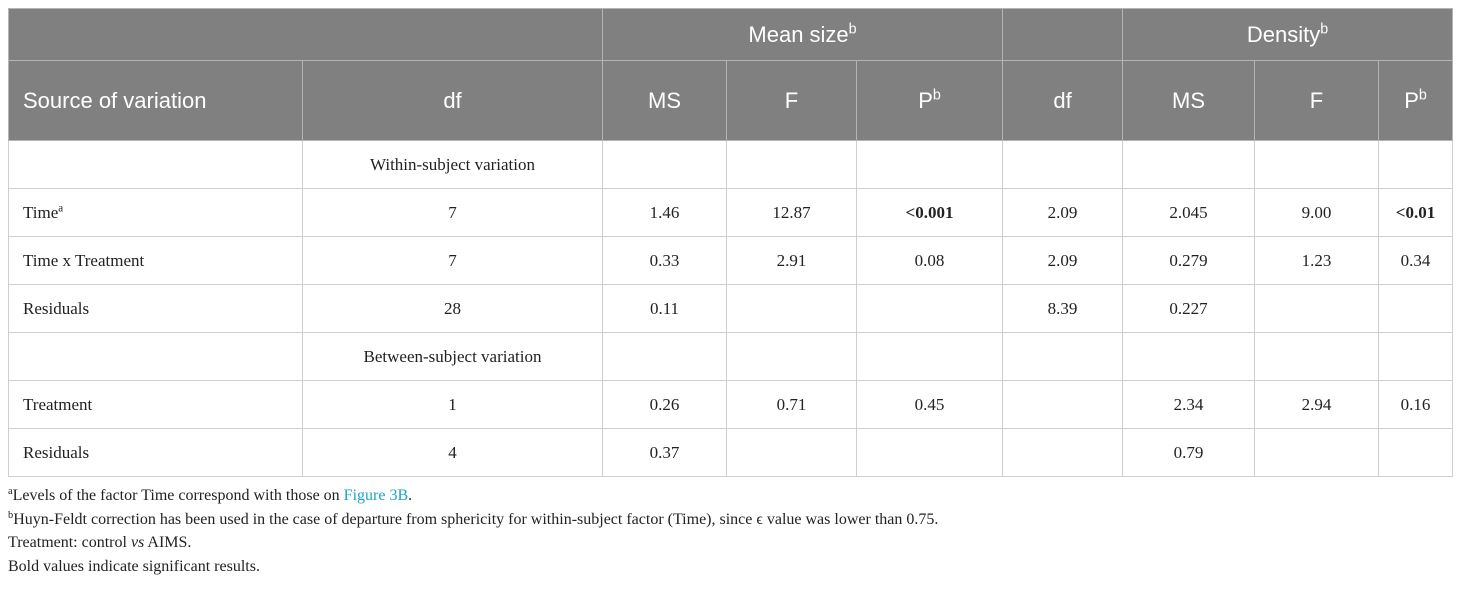 The width and height of the screenshot is (1460, 591). I want to click on cell-text: 0.11, so click(664, 308).